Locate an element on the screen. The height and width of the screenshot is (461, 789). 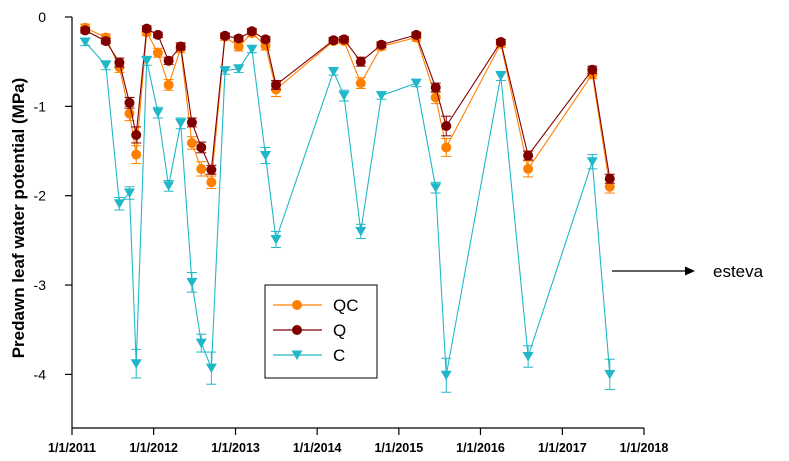
annotation: esteva is located at coordinates (688, 271).